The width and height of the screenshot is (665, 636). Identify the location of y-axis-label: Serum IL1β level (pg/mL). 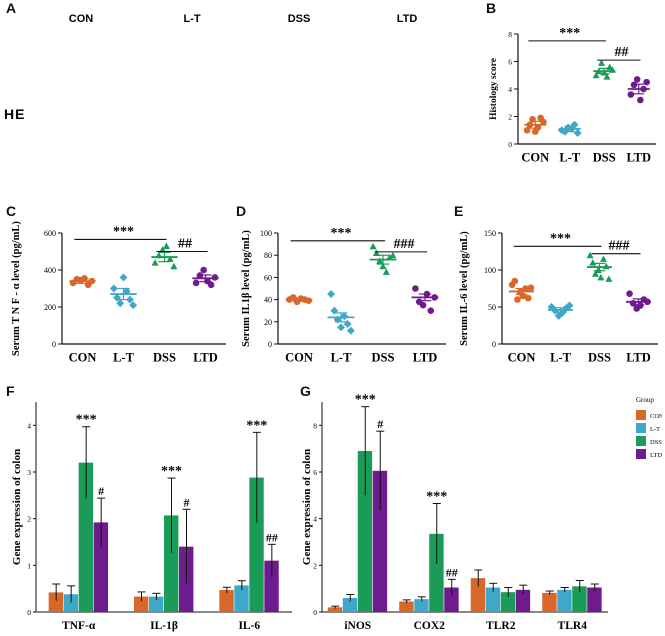
(246, 288).